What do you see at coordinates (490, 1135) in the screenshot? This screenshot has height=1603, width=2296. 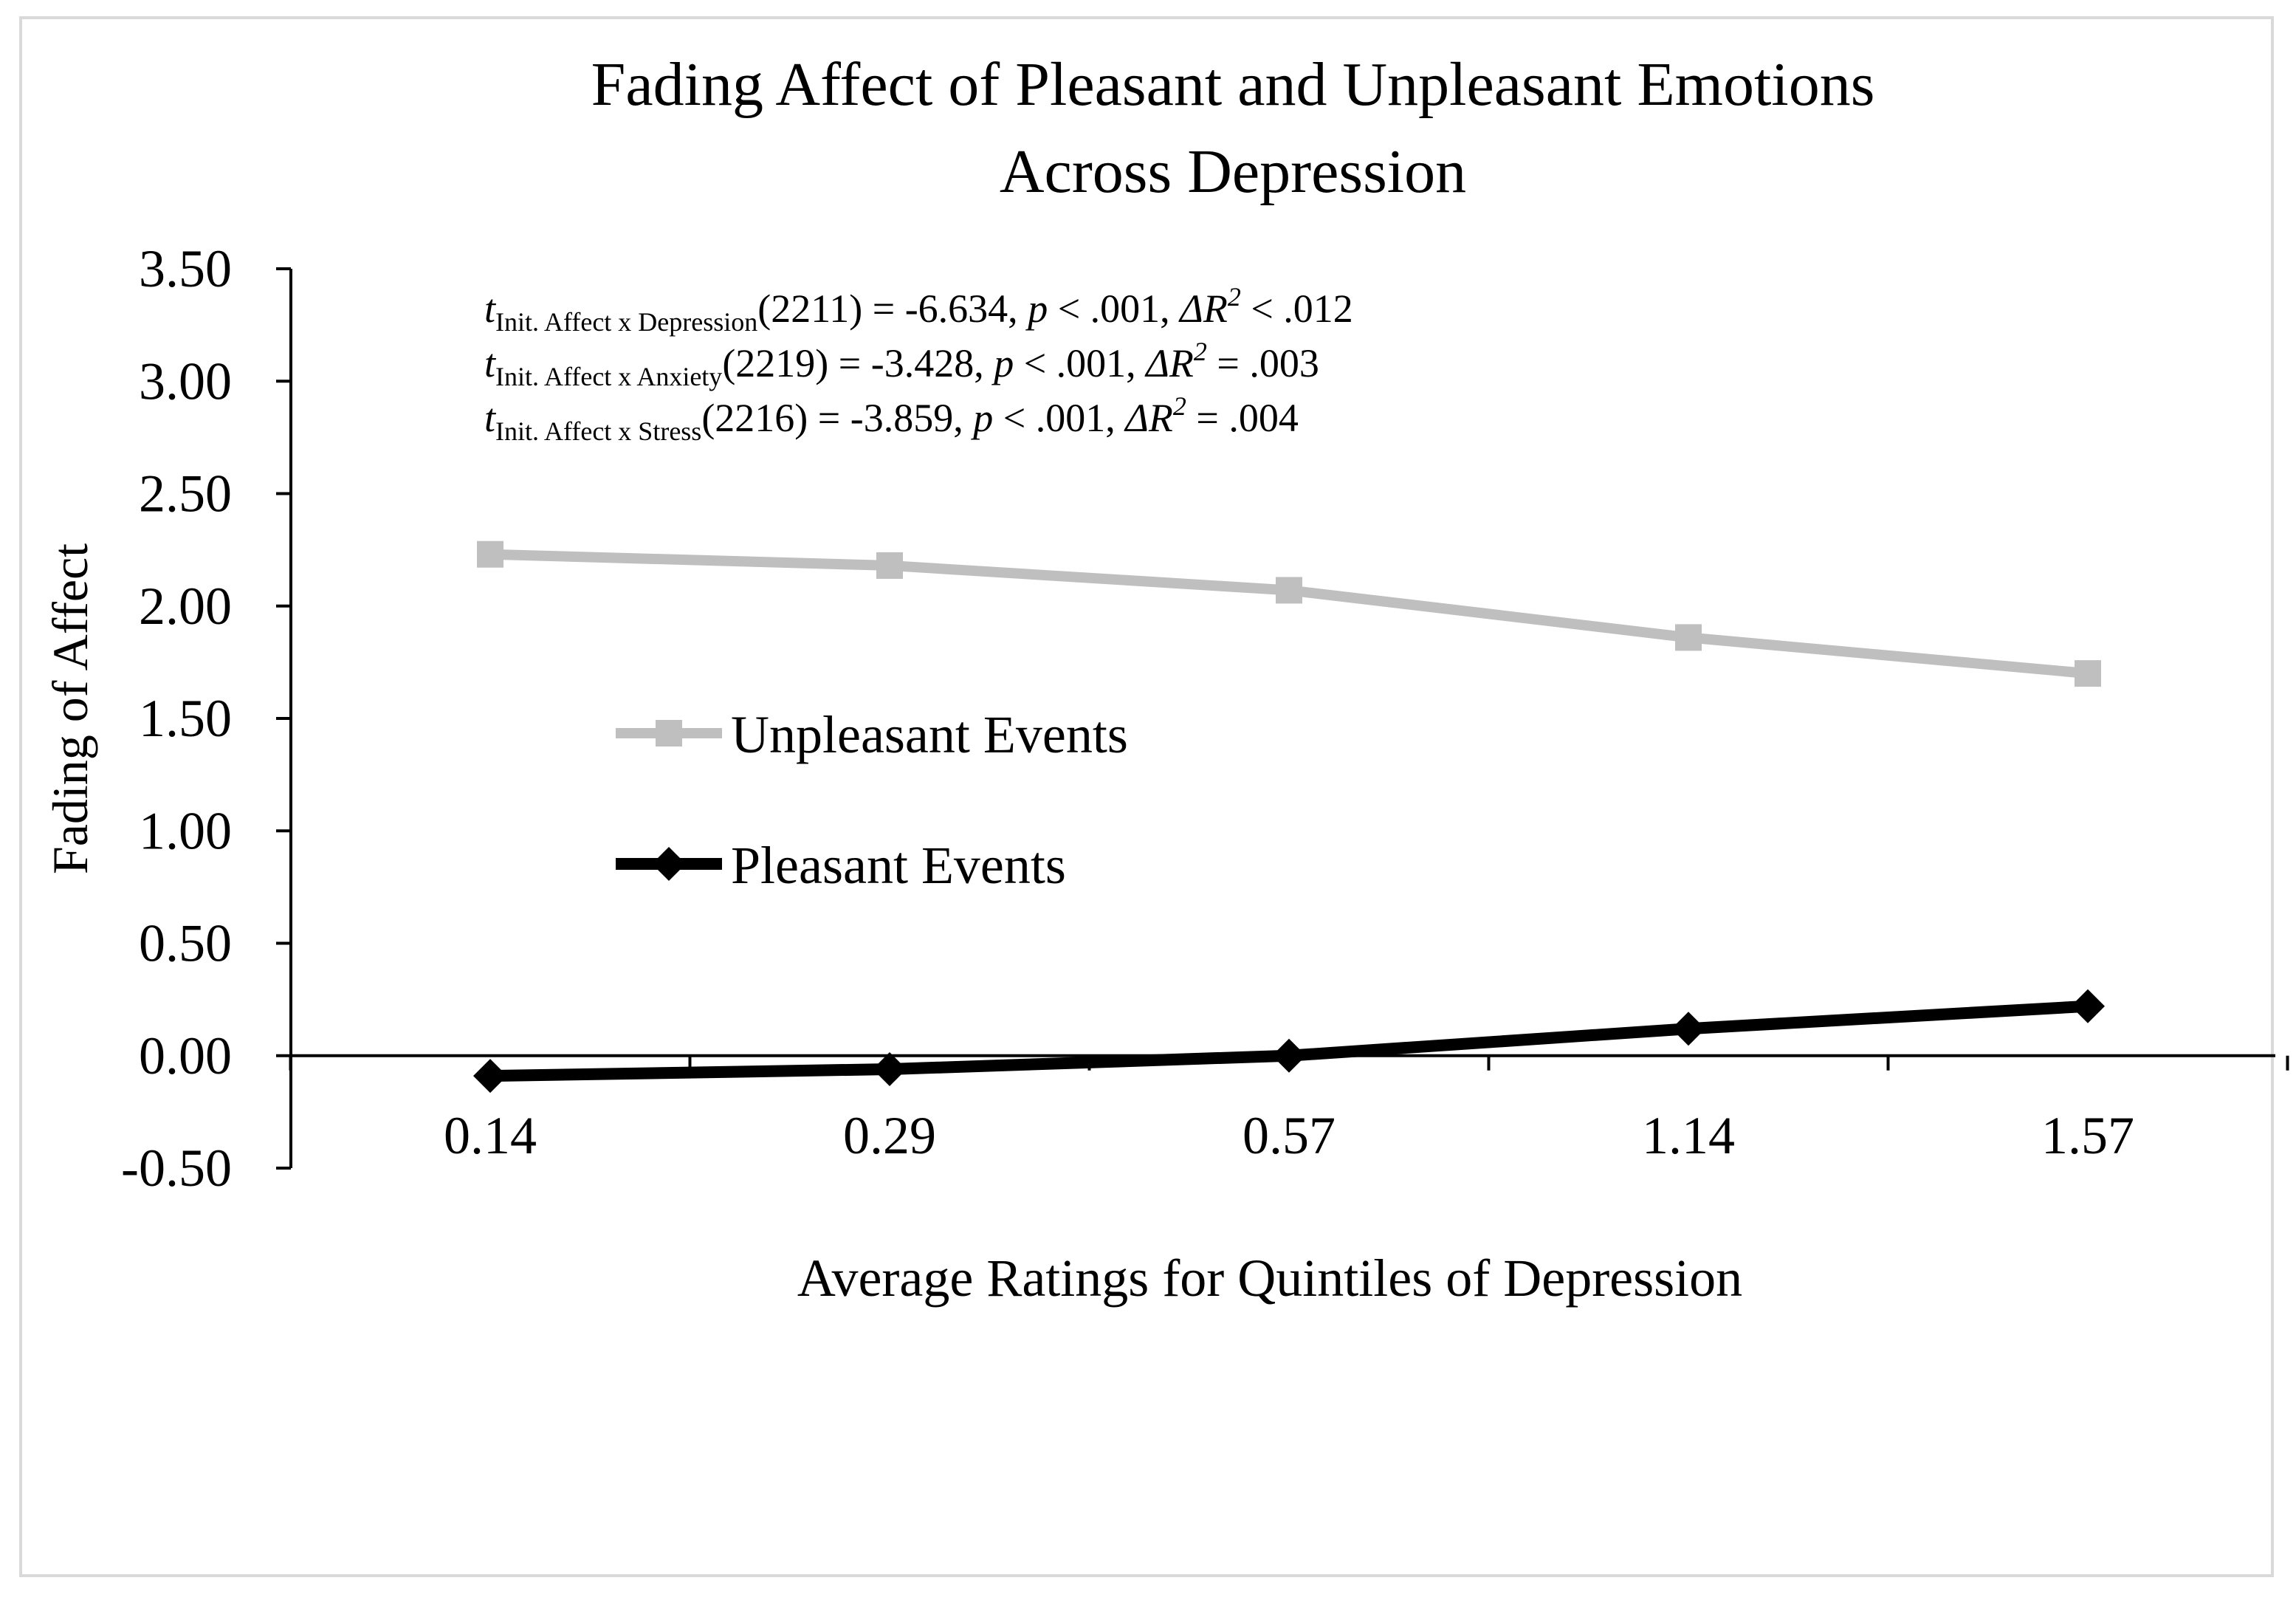 I see `x-tick-label: 0.14` at bounding box center [490, 1135].